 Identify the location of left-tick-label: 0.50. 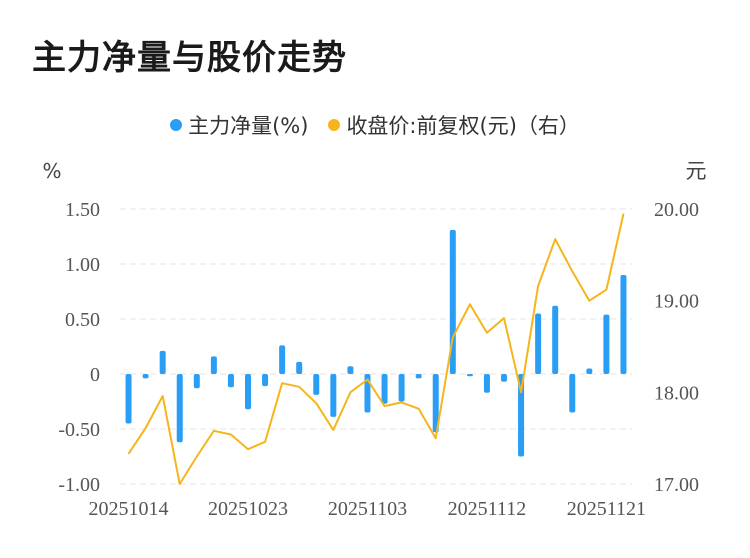
(82, 320).